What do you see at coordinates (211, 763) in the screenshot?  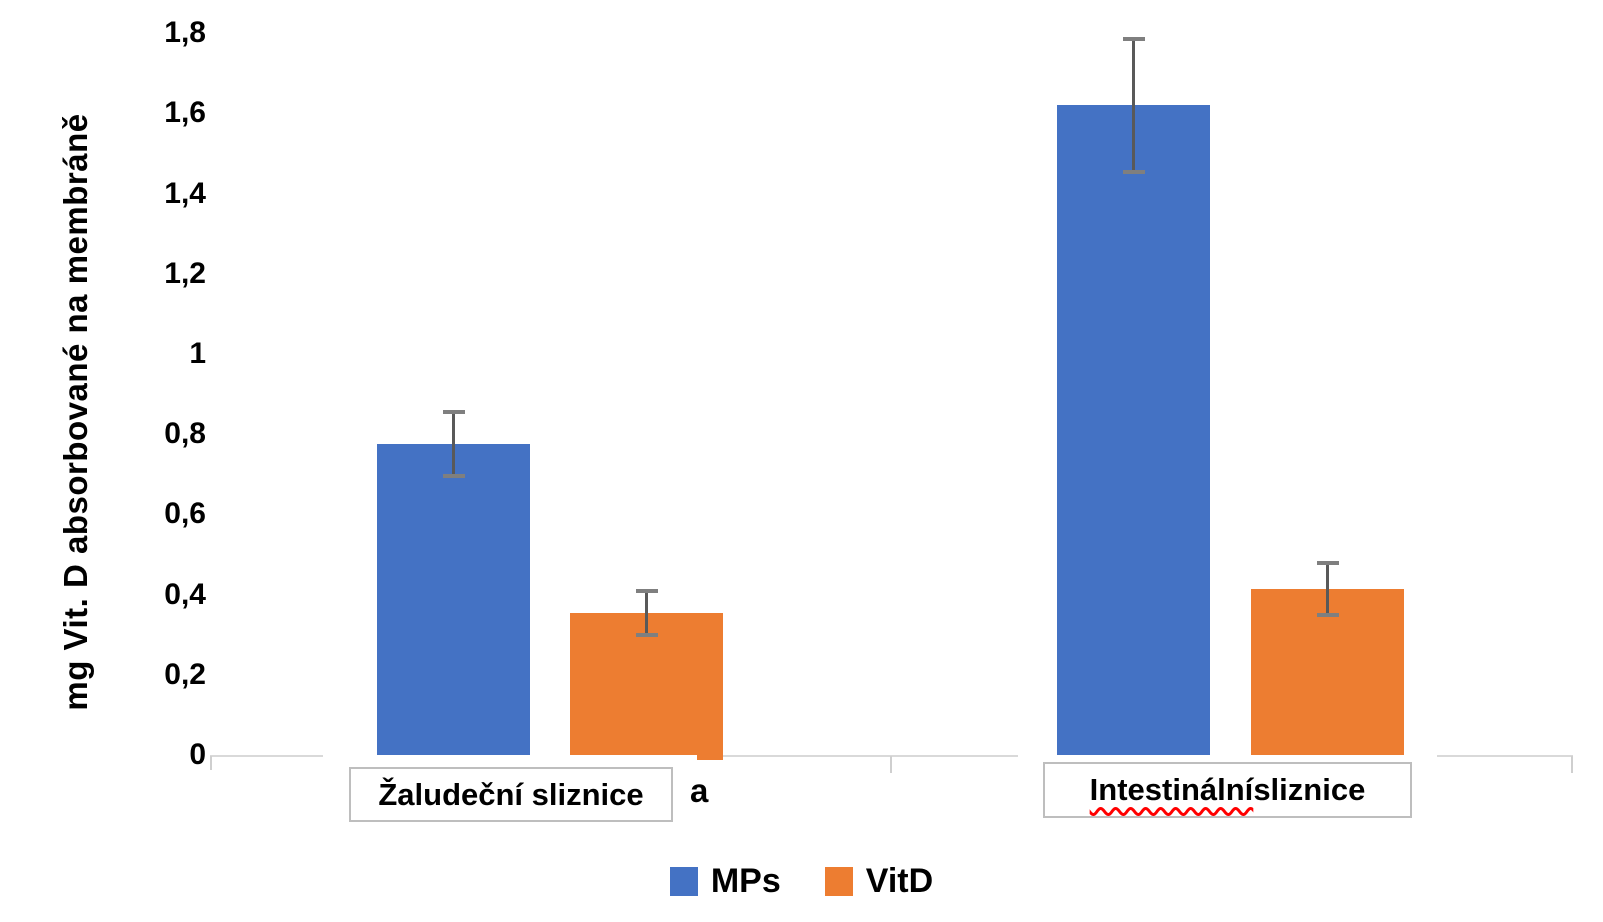 I see `x-axis-tick-left` at bounding box center [211, 763].